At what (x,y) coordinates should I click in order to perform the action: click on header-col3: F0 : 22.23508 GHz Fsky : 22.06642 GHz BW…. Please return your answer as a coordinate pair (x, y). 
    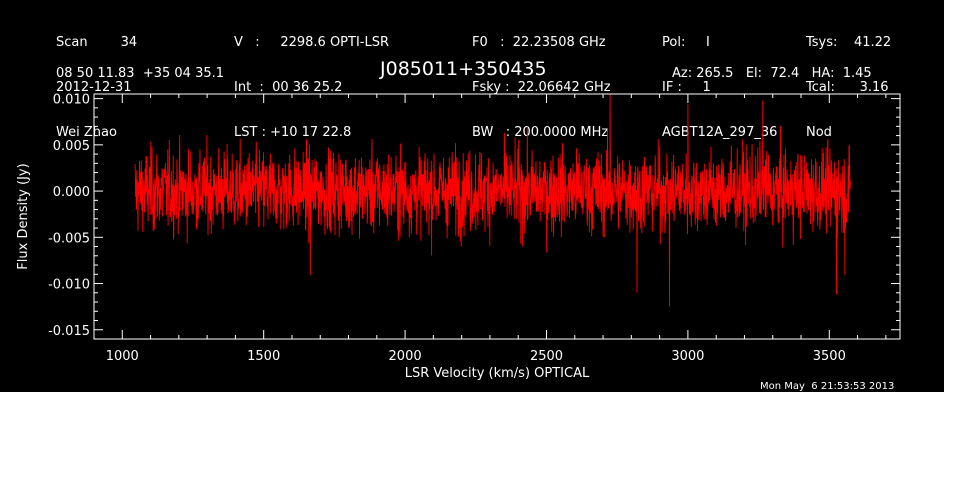
    Looking at the image, I should click on (541, 87).